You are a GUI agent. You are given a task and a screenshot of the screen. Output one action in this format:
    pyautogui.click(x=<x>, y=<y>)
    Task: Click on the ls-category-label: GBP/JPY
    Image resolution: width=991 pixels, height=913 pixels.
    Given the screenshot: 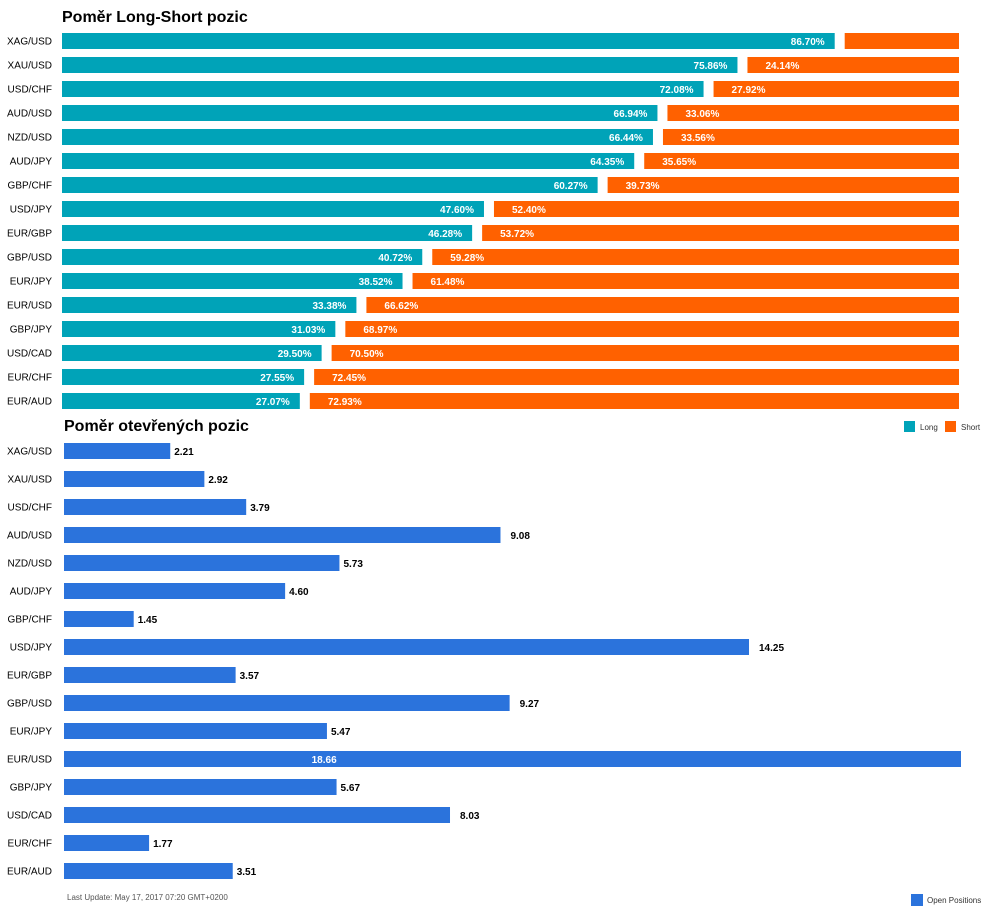 What is the action you would take?
    pyautogui.click(x=31, y=330)
    